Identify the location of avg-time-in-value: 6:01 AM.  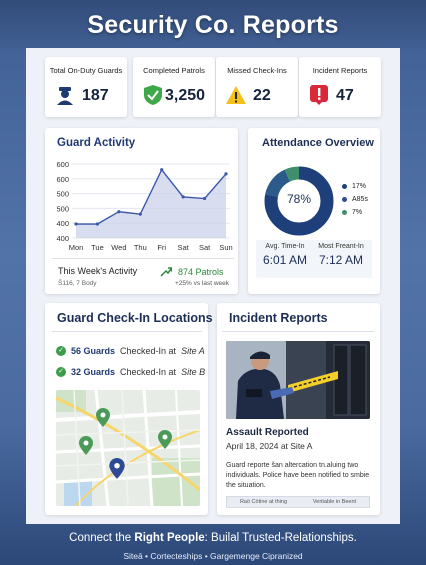
(285, 260).